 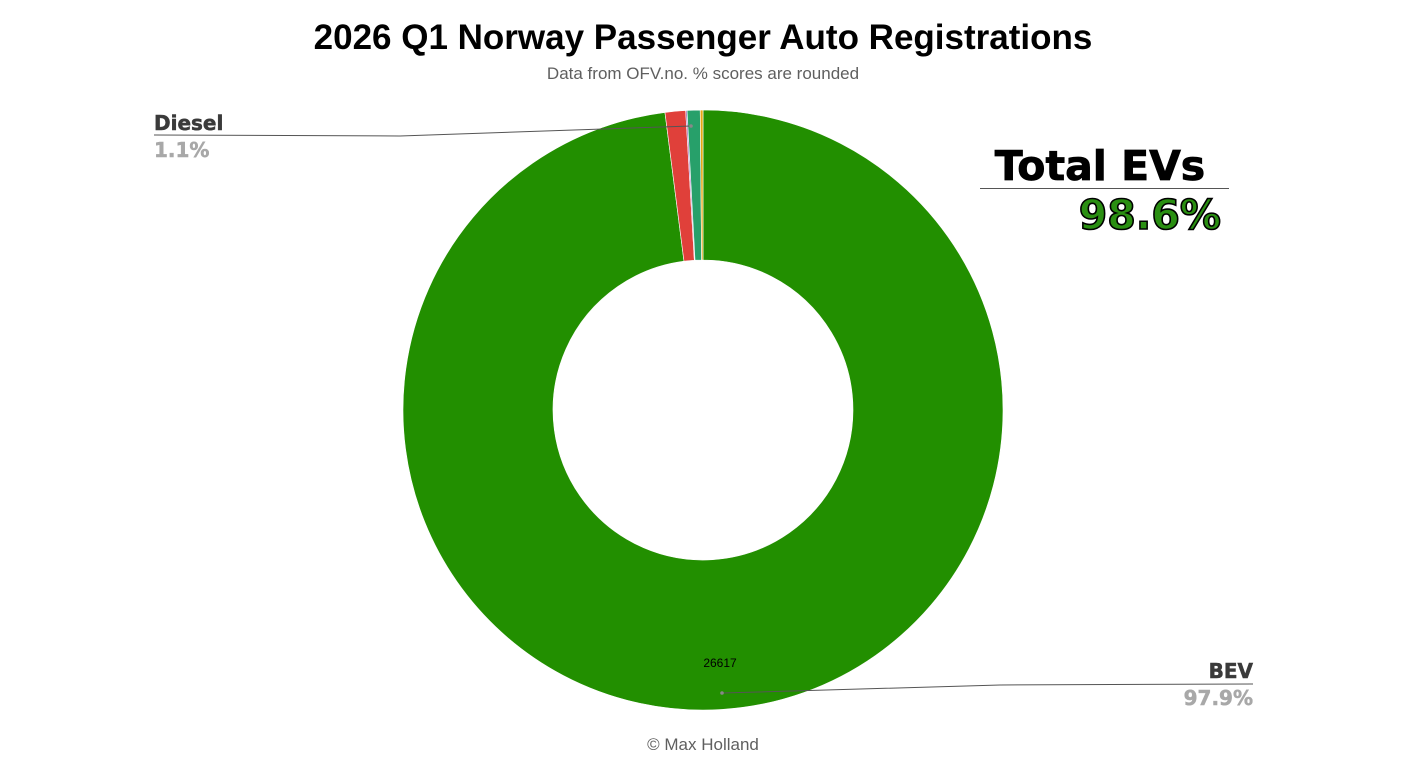 I want to click on leader-line-diesel, so click(x=422, y=131).